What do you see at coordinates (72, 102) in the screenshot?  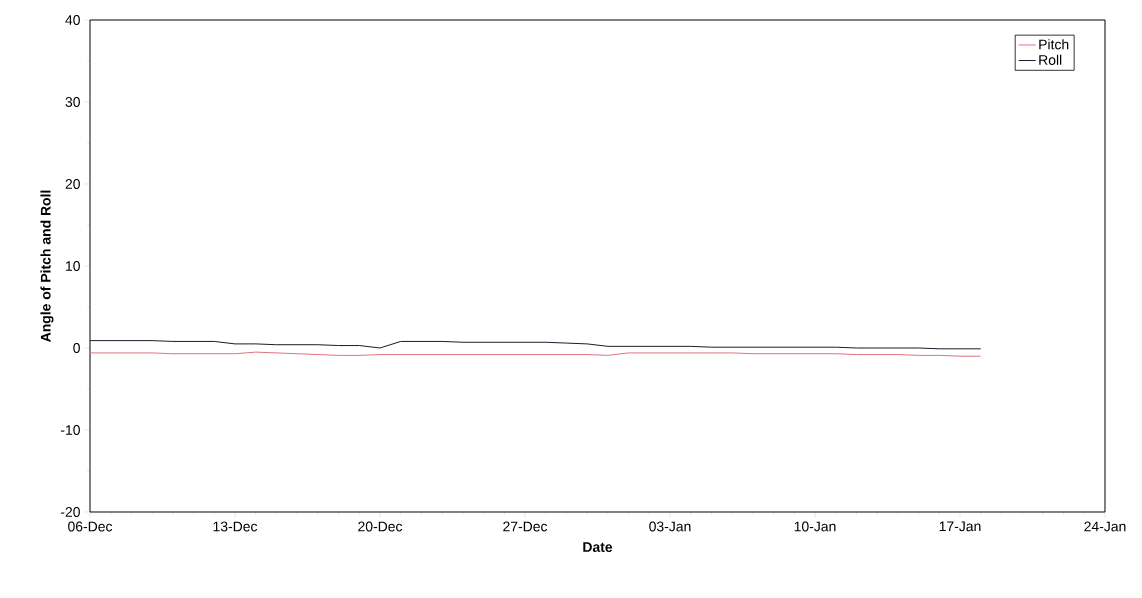 I see `y-tick-label: 30` at bounding box center [72, 102].